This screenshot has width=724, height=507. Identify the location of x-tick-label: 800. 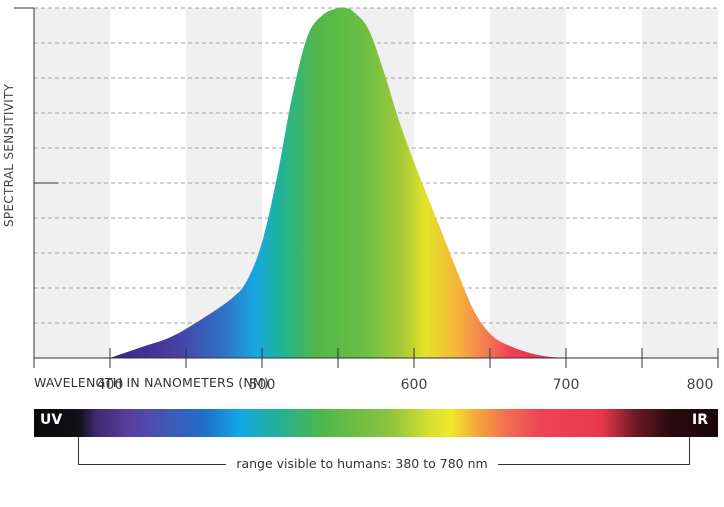
(700, 385).